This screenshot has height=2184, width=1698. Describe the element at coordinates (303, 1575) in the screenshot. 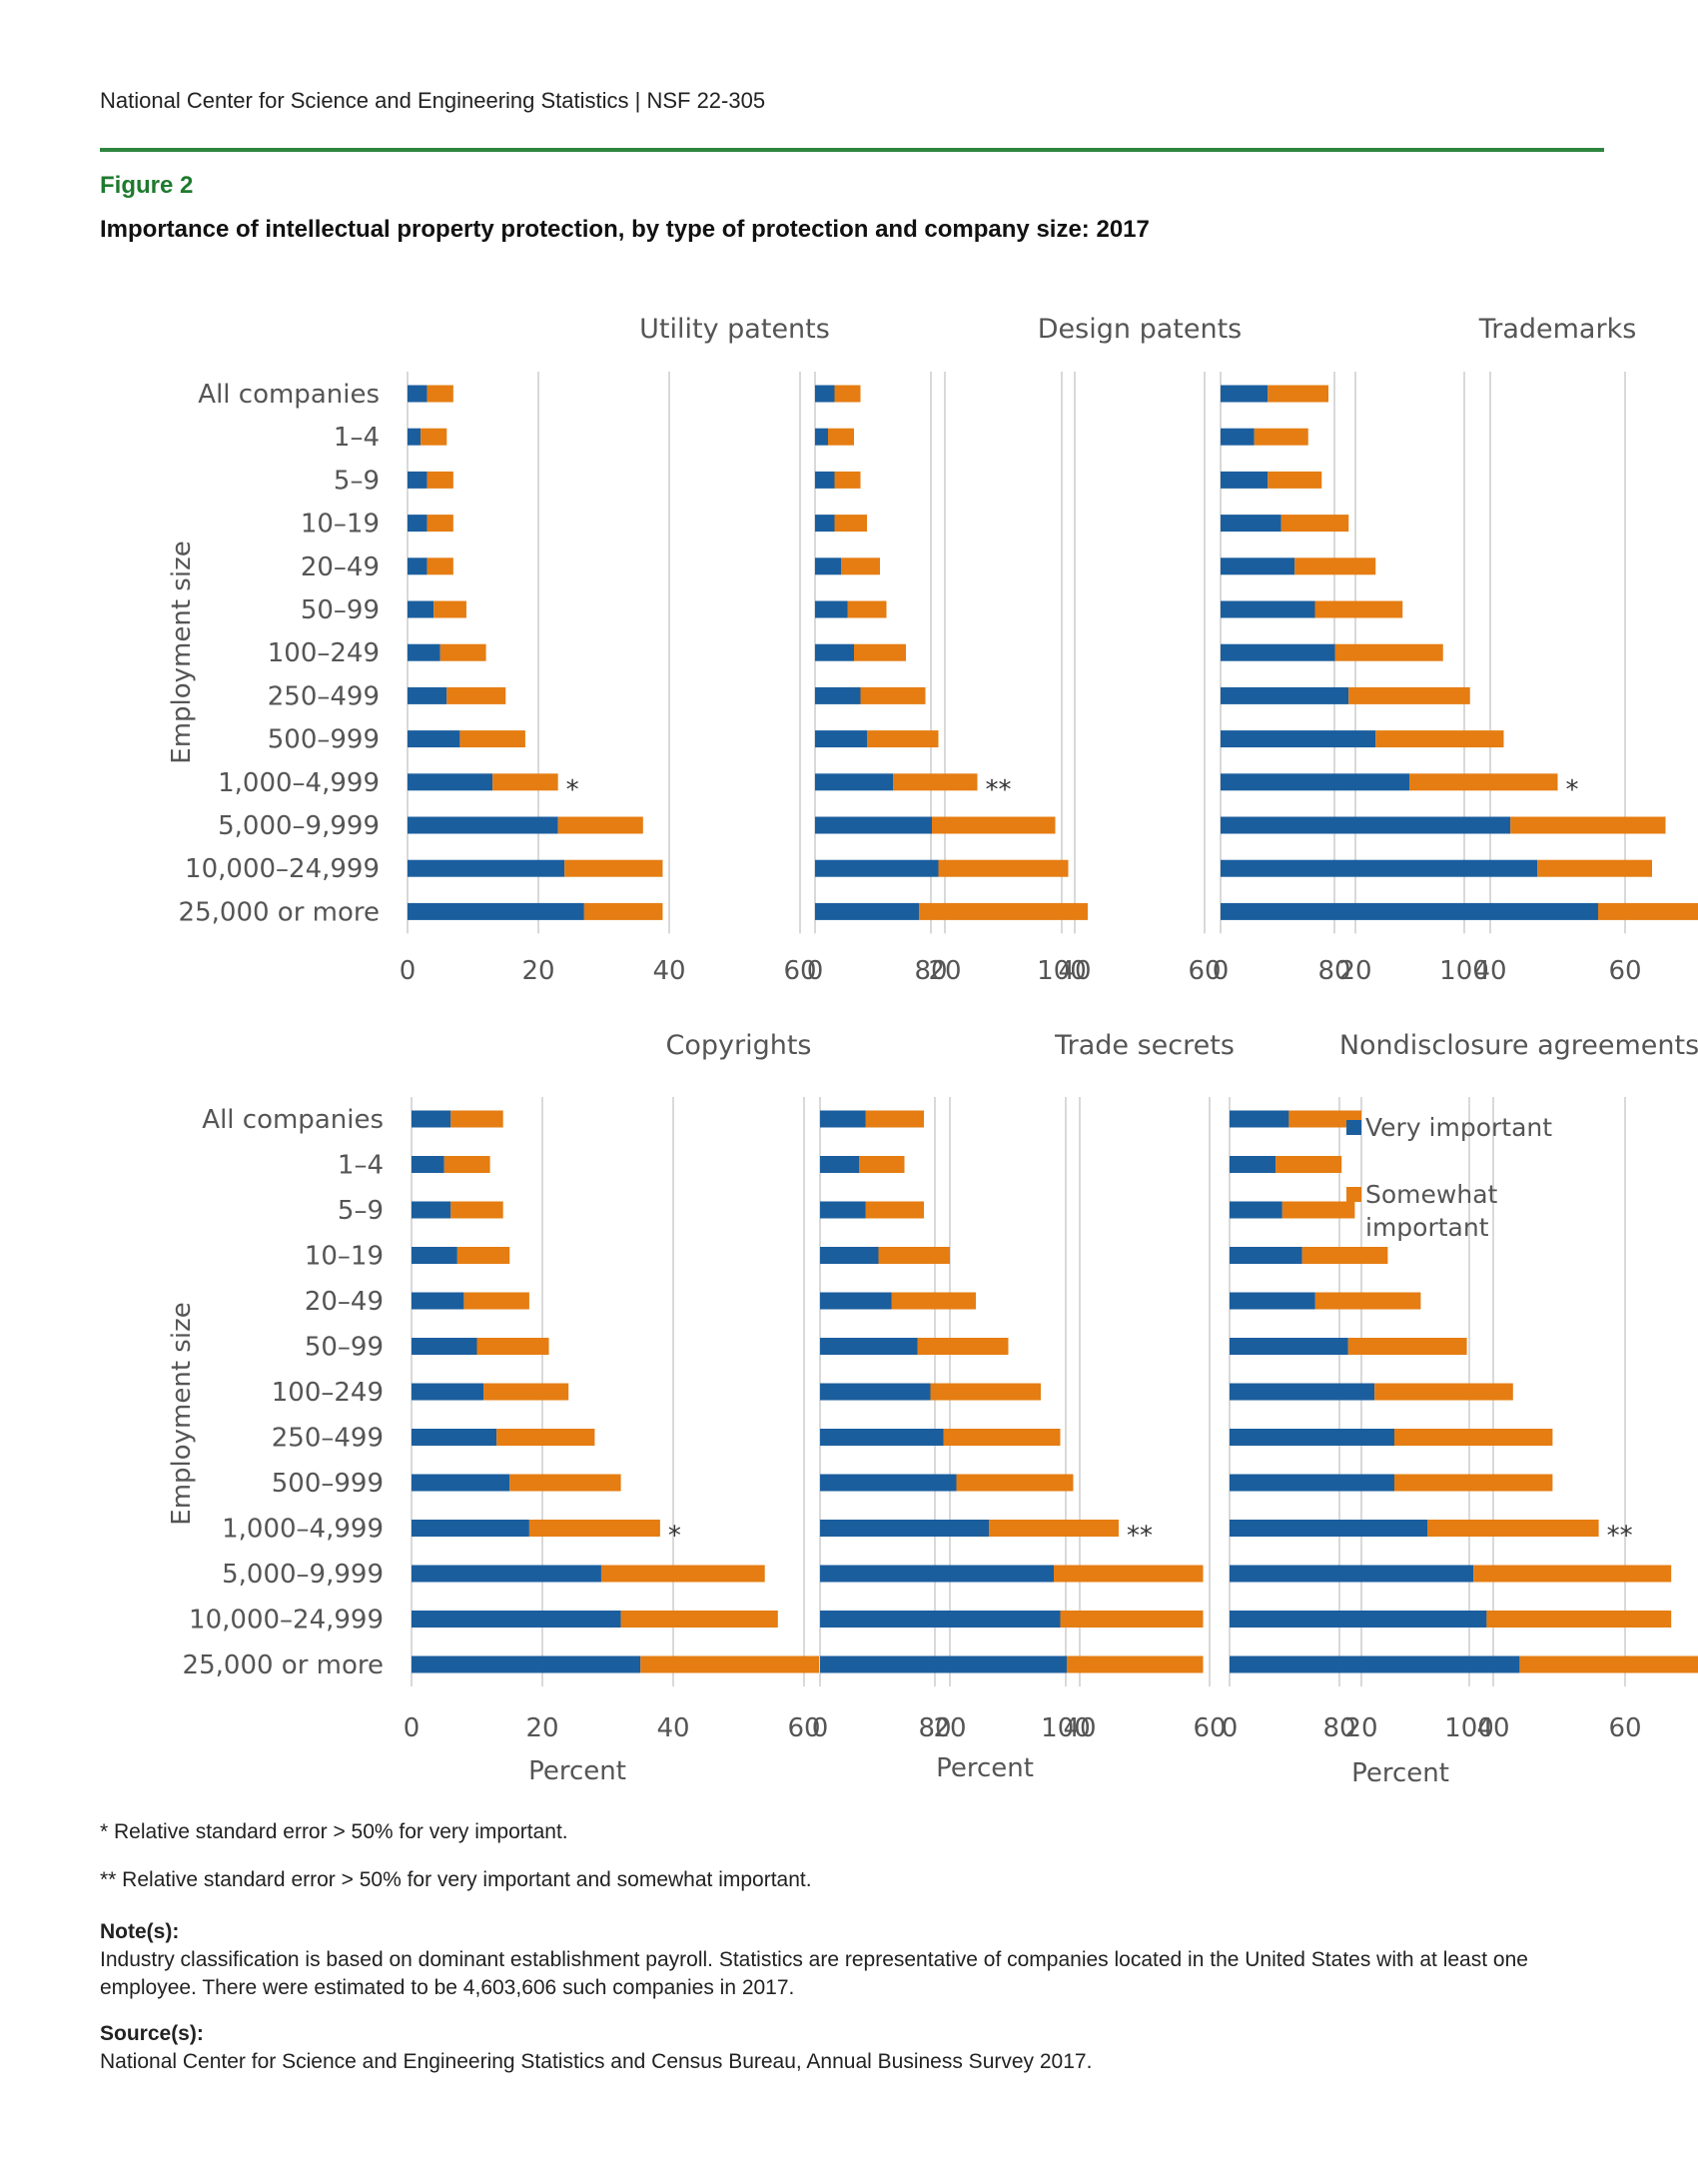

I see `category-label: 5,000–9,999` at that location.